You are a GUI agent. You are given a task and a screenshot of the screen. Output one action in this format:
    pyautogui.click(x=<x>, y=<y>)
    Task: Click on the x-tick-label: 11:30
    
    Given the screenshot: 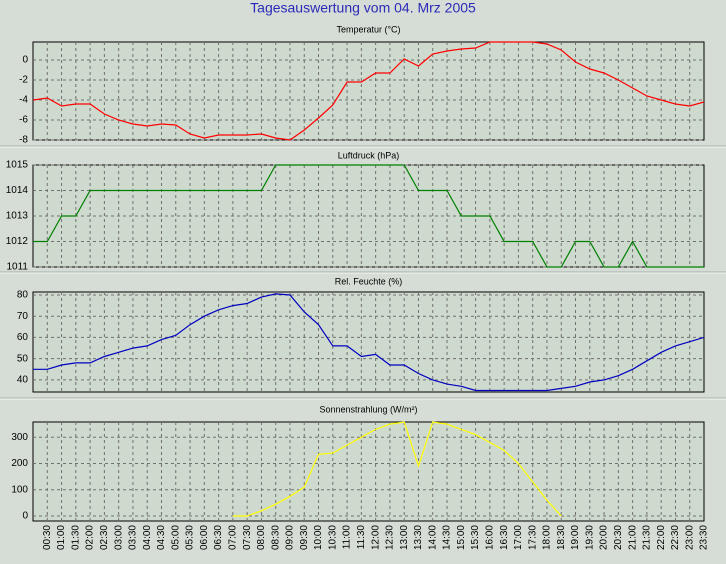 What is the action you would take?
    pyautogui.click(x=361, y=537)
    